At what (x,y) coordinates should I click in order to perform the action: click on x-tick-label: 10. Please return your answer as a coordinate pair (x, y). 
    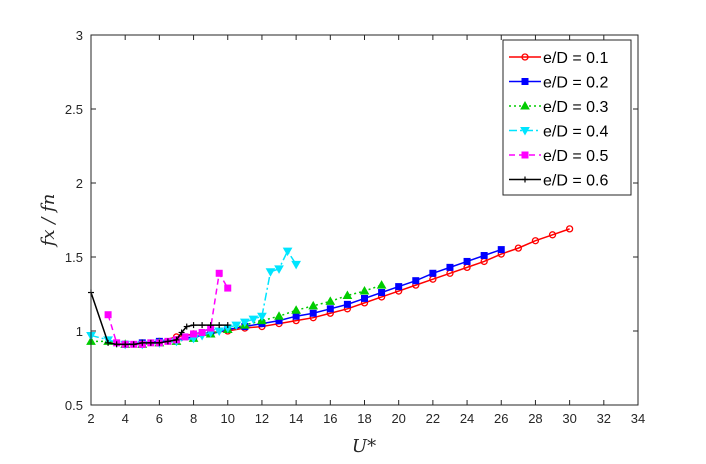
    Looking at the image, I should click on (228, 418).